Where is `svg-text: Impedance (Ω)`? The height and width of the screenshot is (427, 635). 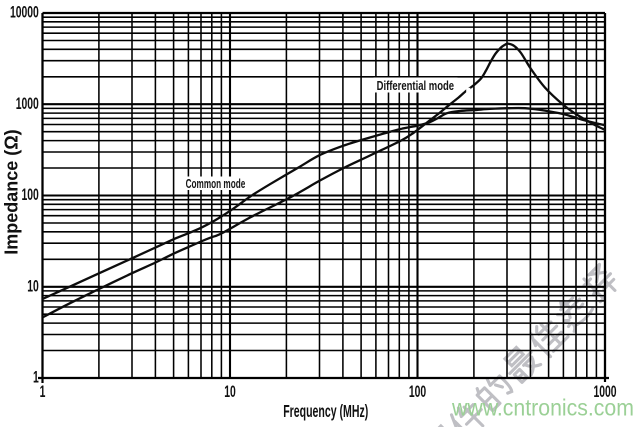
svg-text: Impedance (Ω) is located at coordinates (12, 191).